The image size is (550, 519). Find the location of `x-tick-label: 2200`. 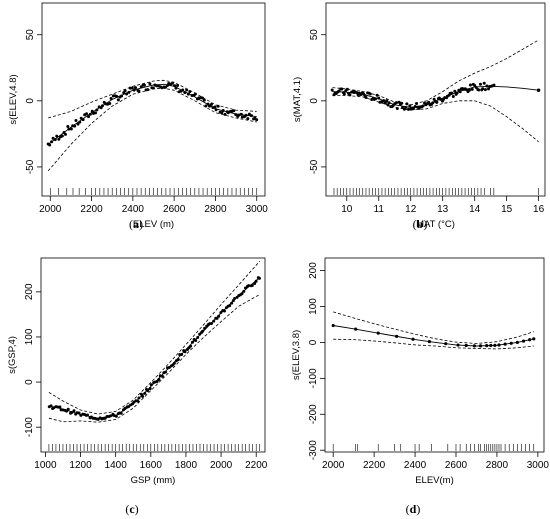

x-tick-label: 2200 is located at coordinates (91, 209).